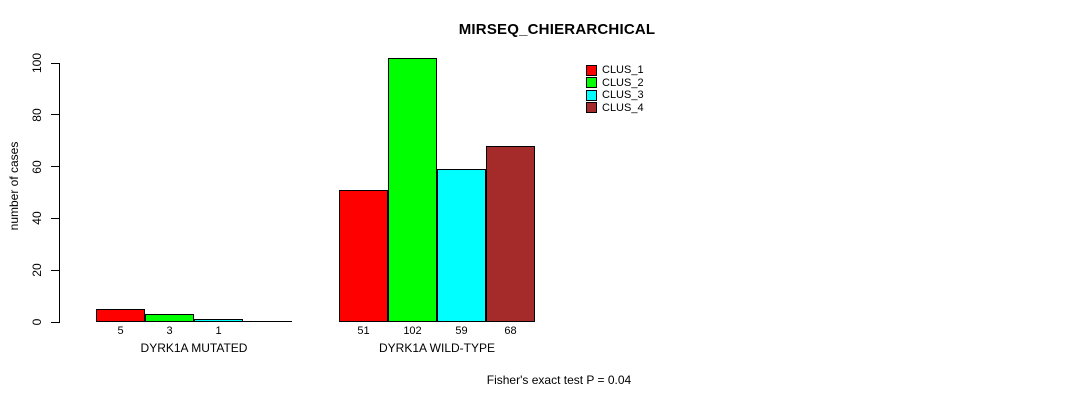  Describe the element at coordinates (559, 380) in the screenshot. I see `stat-annotation: Fisher's exact test P = 0.04` at that location.